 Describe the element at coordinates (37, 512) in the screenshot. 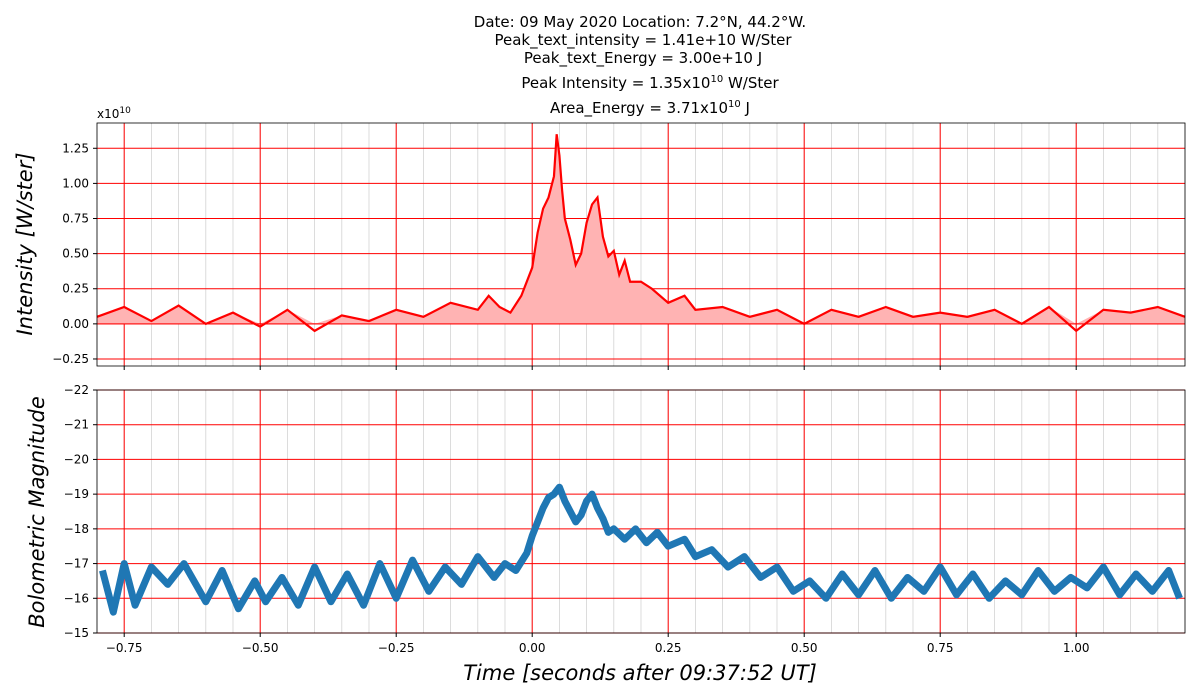

I see `magnitude-y-axis-label: Bolometric Magnitude` at that location.